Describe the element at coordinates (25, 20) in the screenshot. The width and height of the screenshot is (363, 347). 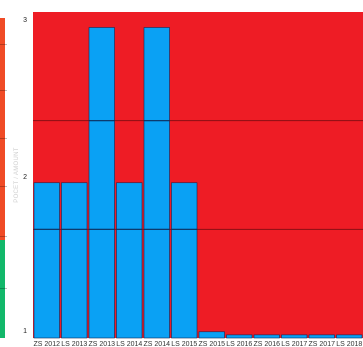
I see `y-tick-label: 3` at that location.